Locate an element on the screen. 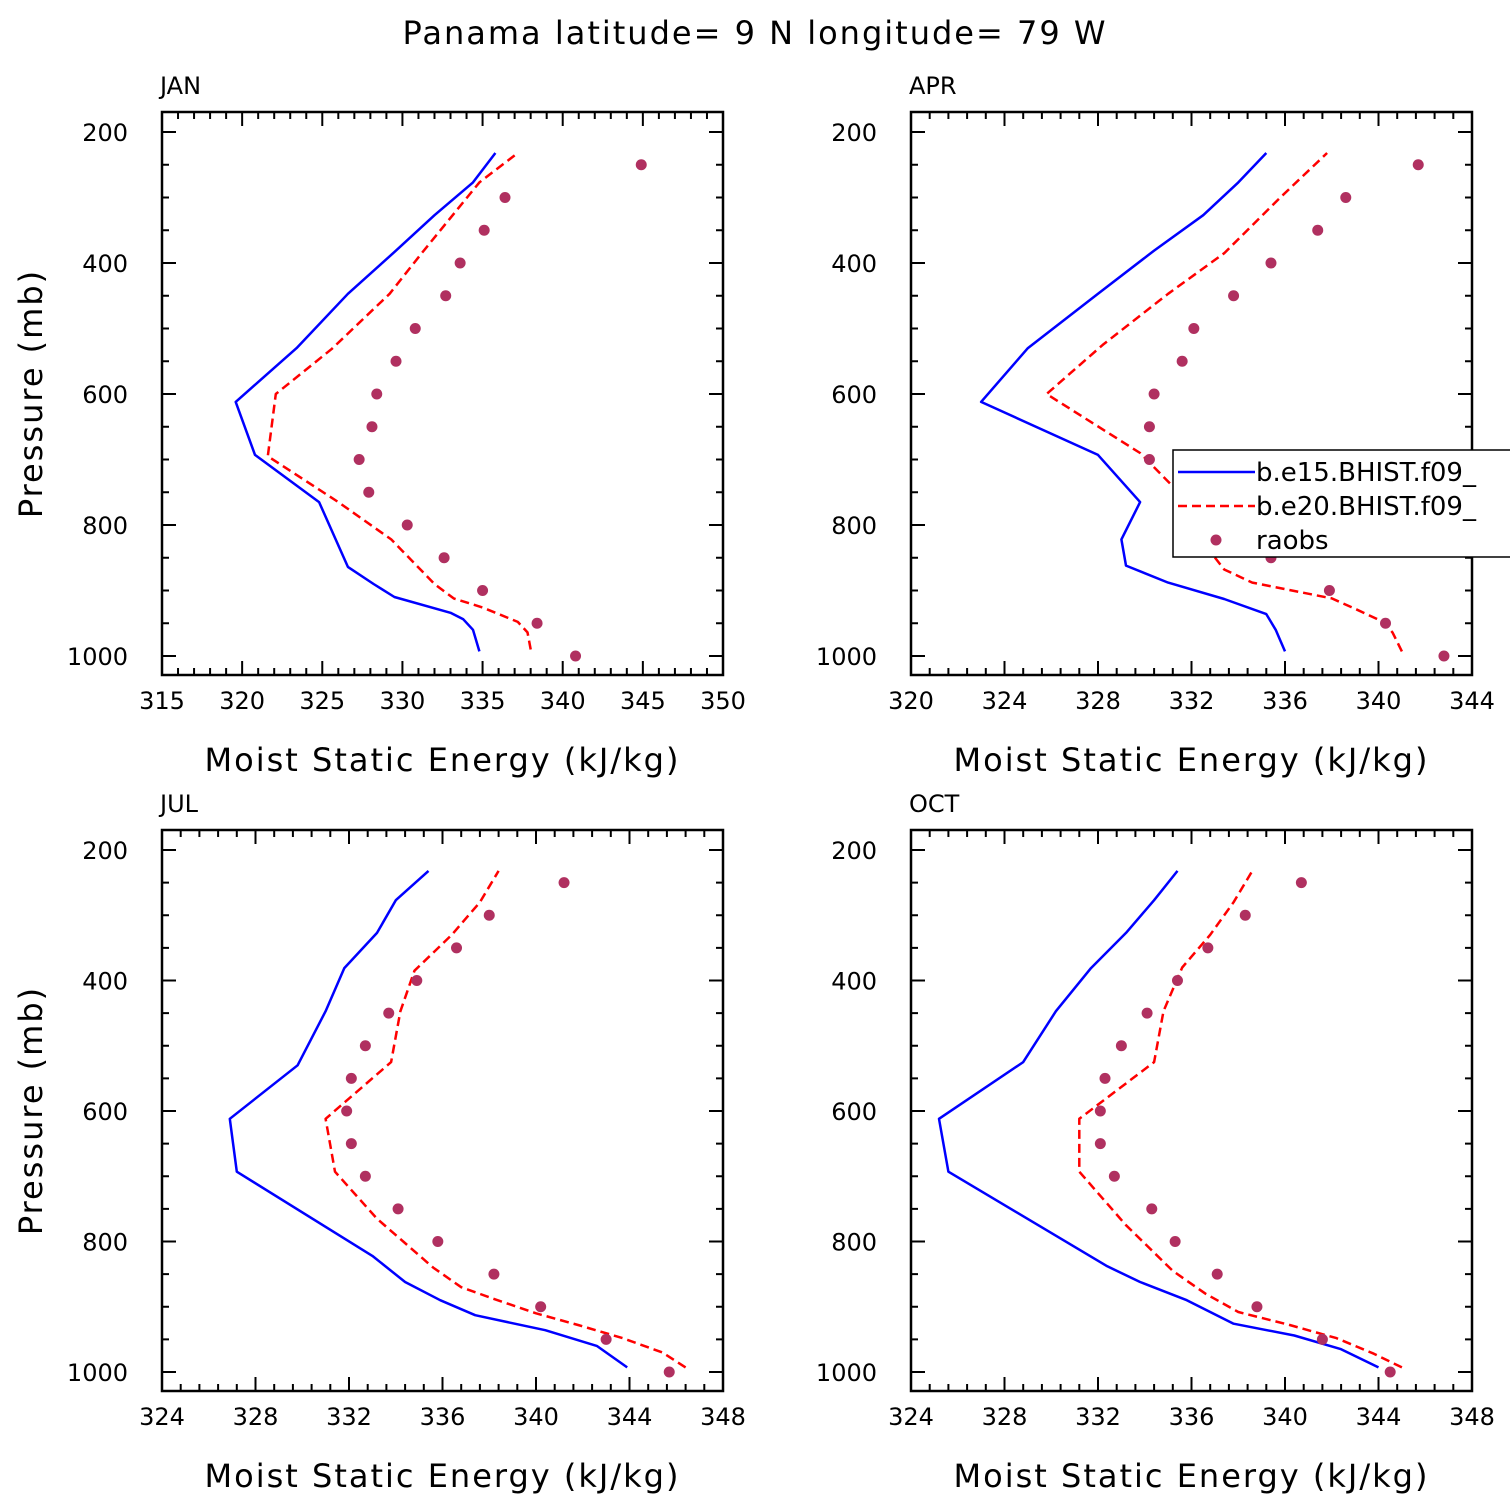 The width and height of the screenshot is (1510, 1510). legend-box is located at coordinates (1341, 503).